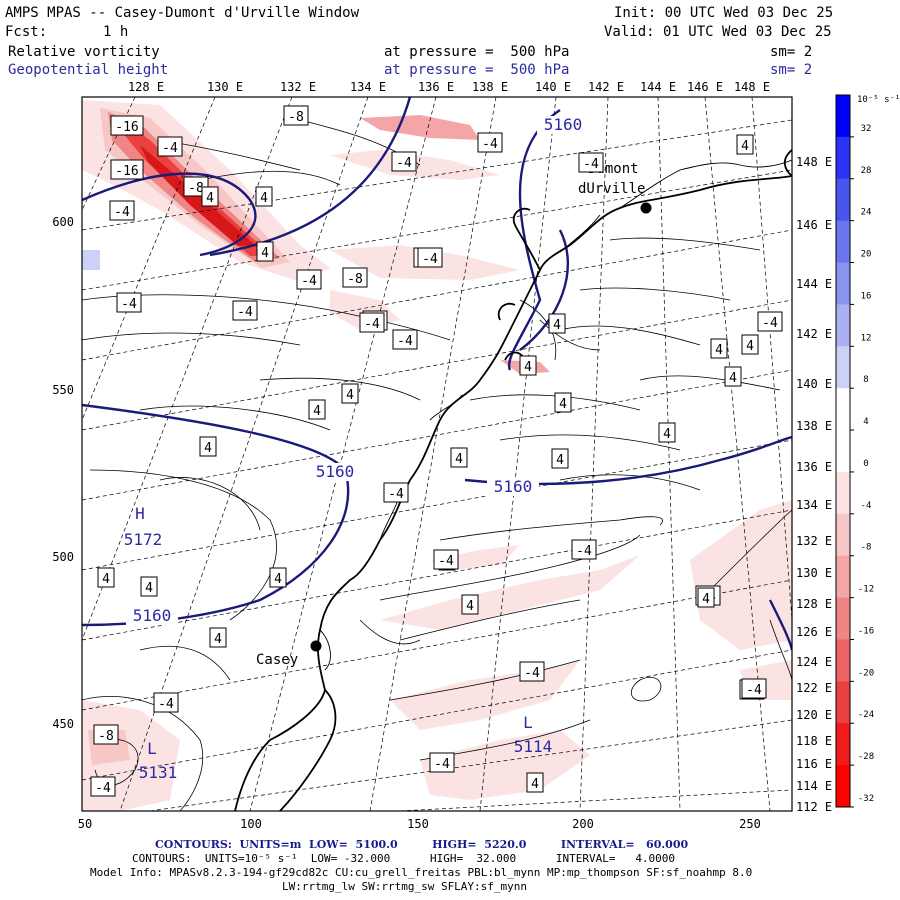 Image resolution: width=900 pixels, height=900 pixels. What do you see at coordinates (791, 70) in the screenshot?
I see `field2-smoothing: sm= 2` at bounding box center [791, 70].